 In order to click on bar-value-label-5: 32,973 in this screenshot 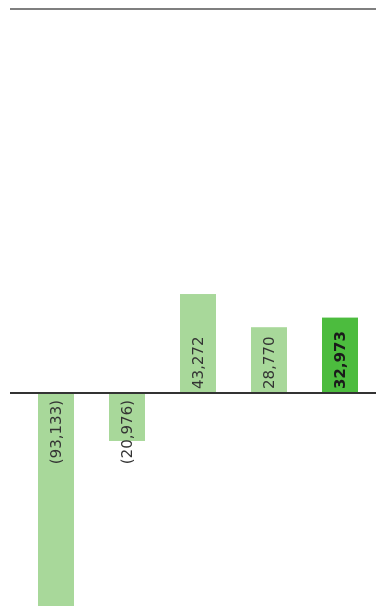, I will do `click(340, 360)`.